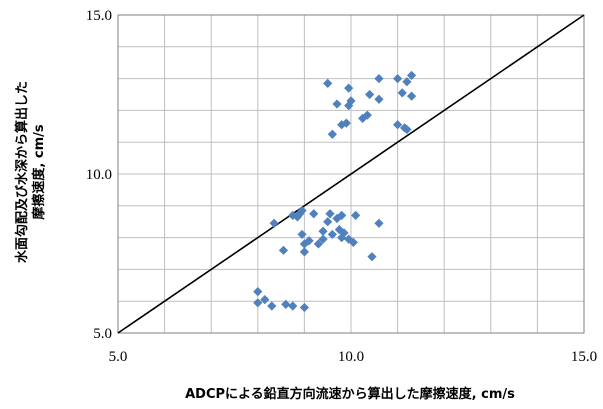  What do you see at coordinates (99, 16) in the screenshot?
I see `y-tick-label: 15.0` at bounding box center [99, 16].